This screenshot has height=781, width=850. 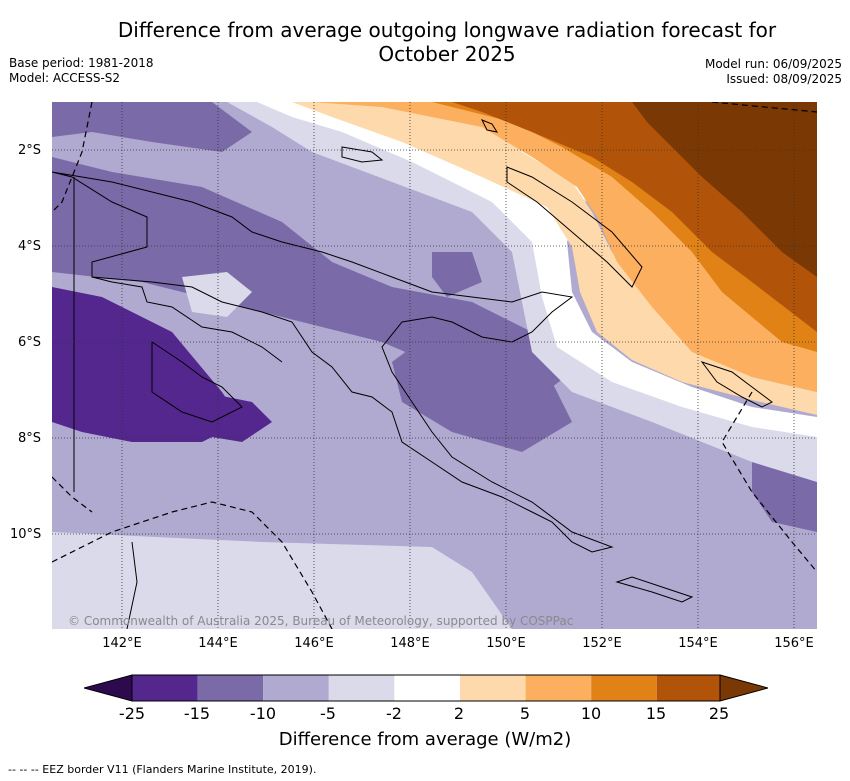 I want to click on lon-label-154e: 154°E, so click(x=698, y=643).